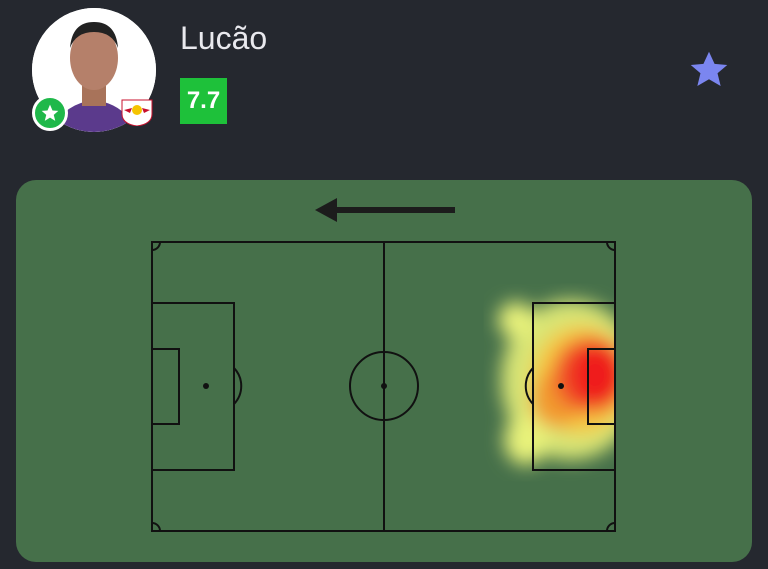 This screenshot has height=569, width=768. I want to click on rating-badge: 7.7, so click(203, 101).